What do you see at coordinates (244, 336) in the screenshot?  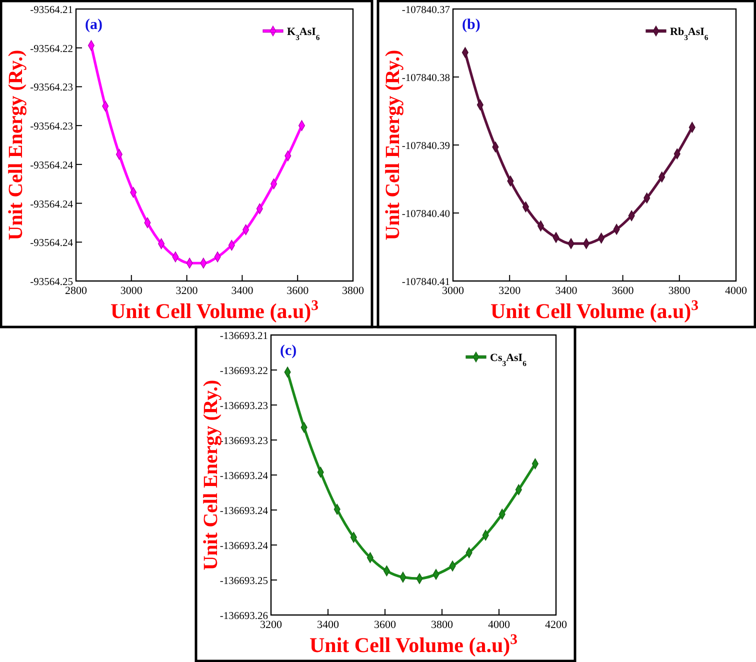 I see `y-tick-label: -136693.21` at bounding box center [244, 336].